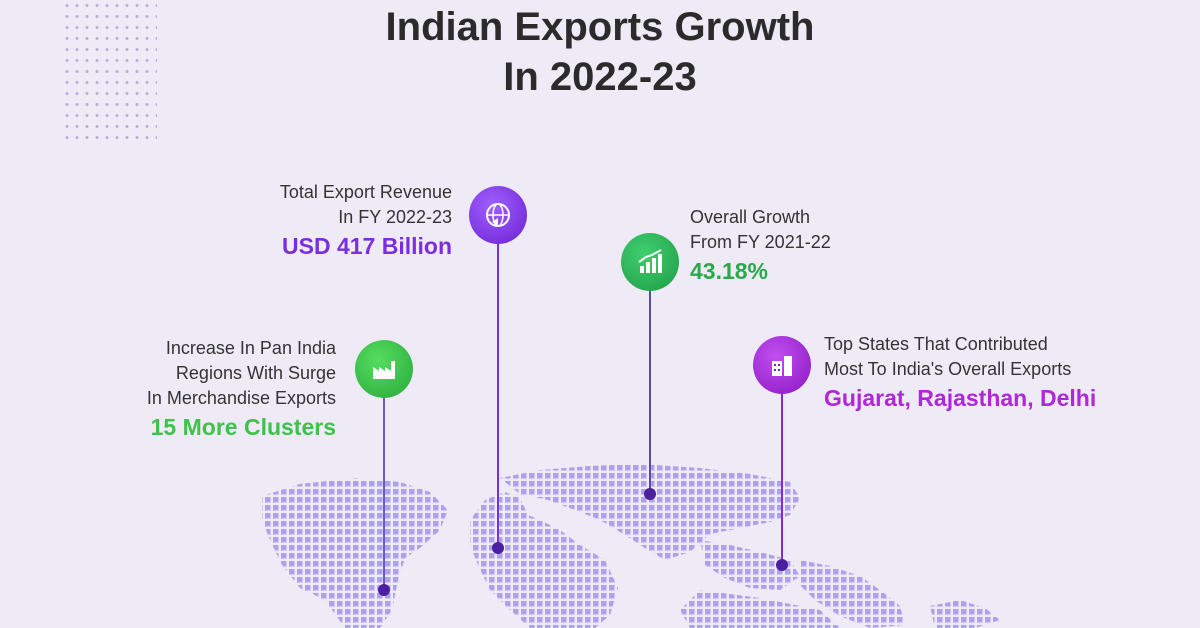  I want to click on states-pin, so click(782, 365).